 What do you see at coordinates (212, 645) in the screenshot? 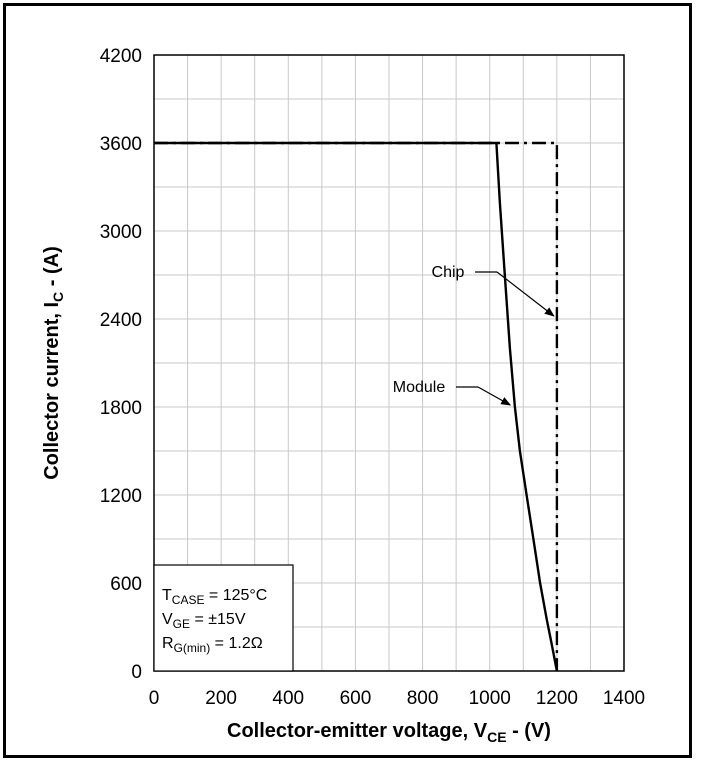
I see `condition-gate-resistance: RG(min) = 1.2Ω` at bounding box center [212, 645].